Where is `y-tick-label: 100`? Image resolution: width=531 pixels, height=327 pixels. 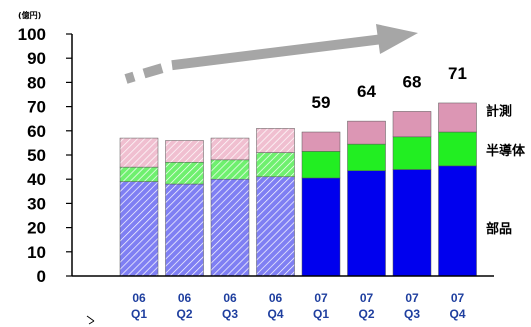 y-tick-label: 100 is located at coordinates (32, 34).